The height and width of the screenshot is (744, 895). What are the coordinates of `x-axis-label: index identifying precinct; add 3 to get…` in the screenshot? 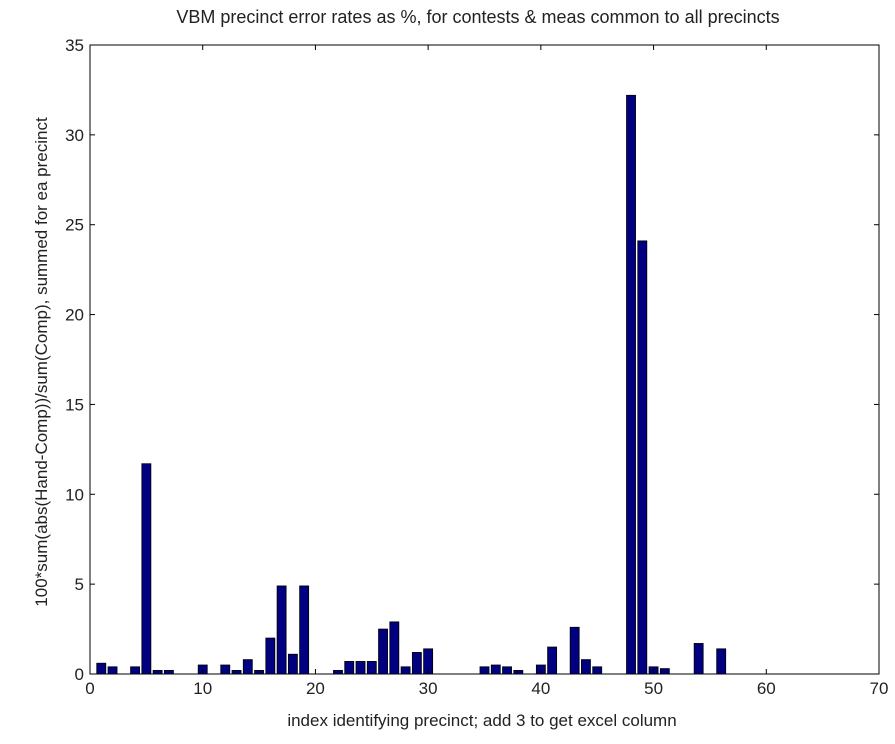 It's located at (481, 720).